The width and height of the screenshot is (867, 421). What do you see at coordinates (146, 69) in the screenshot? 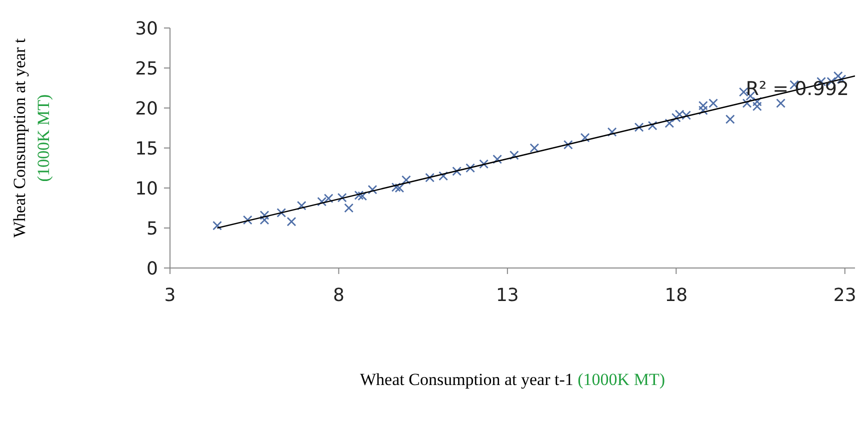
I see `y-tick-label: 25` at bounding box center [146, 69].